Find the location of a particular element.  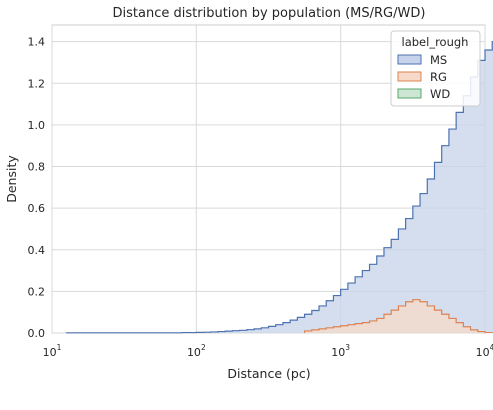

legend-title: label_rough is located at coordinates (435, 42).